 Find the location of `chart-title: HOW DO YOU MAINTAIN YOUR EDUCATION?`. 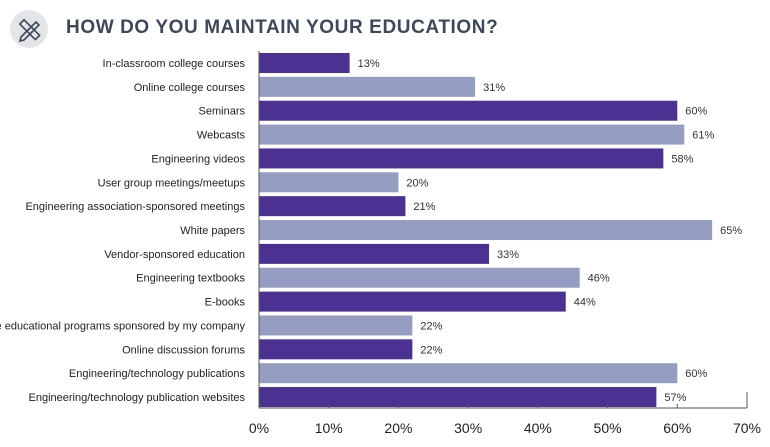

chart-title: HOW DO YOU MAINTAIN YOUR EDUCATION? is located at coordinates (282, 27).